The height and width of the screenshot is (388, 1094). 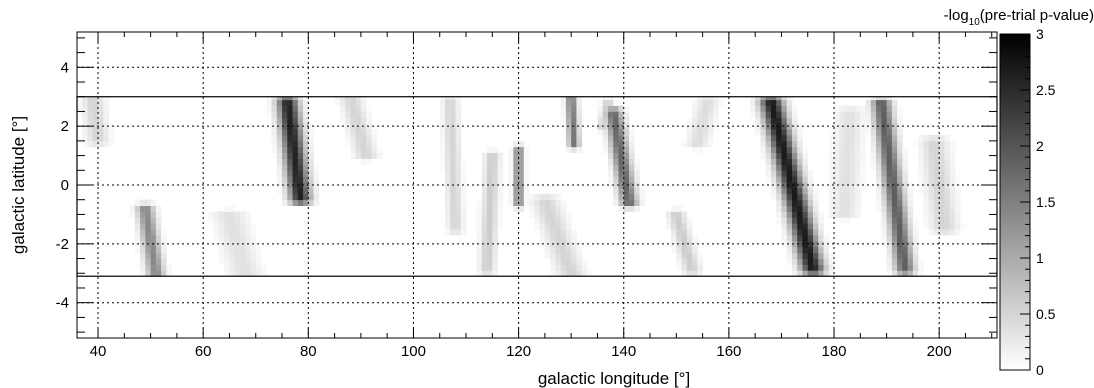 I want to click on x-axis-label: galactic longitude [°], so click(x=614, y=378).